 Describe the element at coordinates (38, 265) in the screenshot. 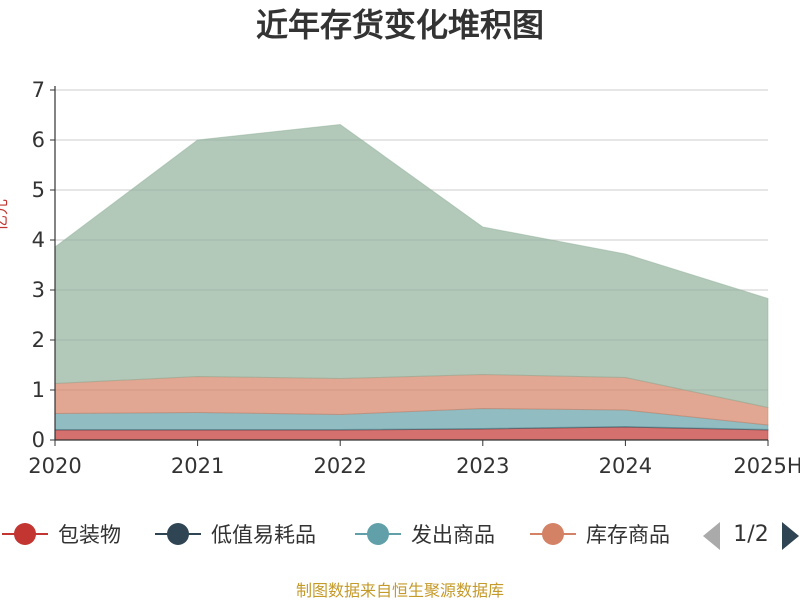

I see `y-tick-labels: 0 1 2 3 4 5 6 7` at that location.